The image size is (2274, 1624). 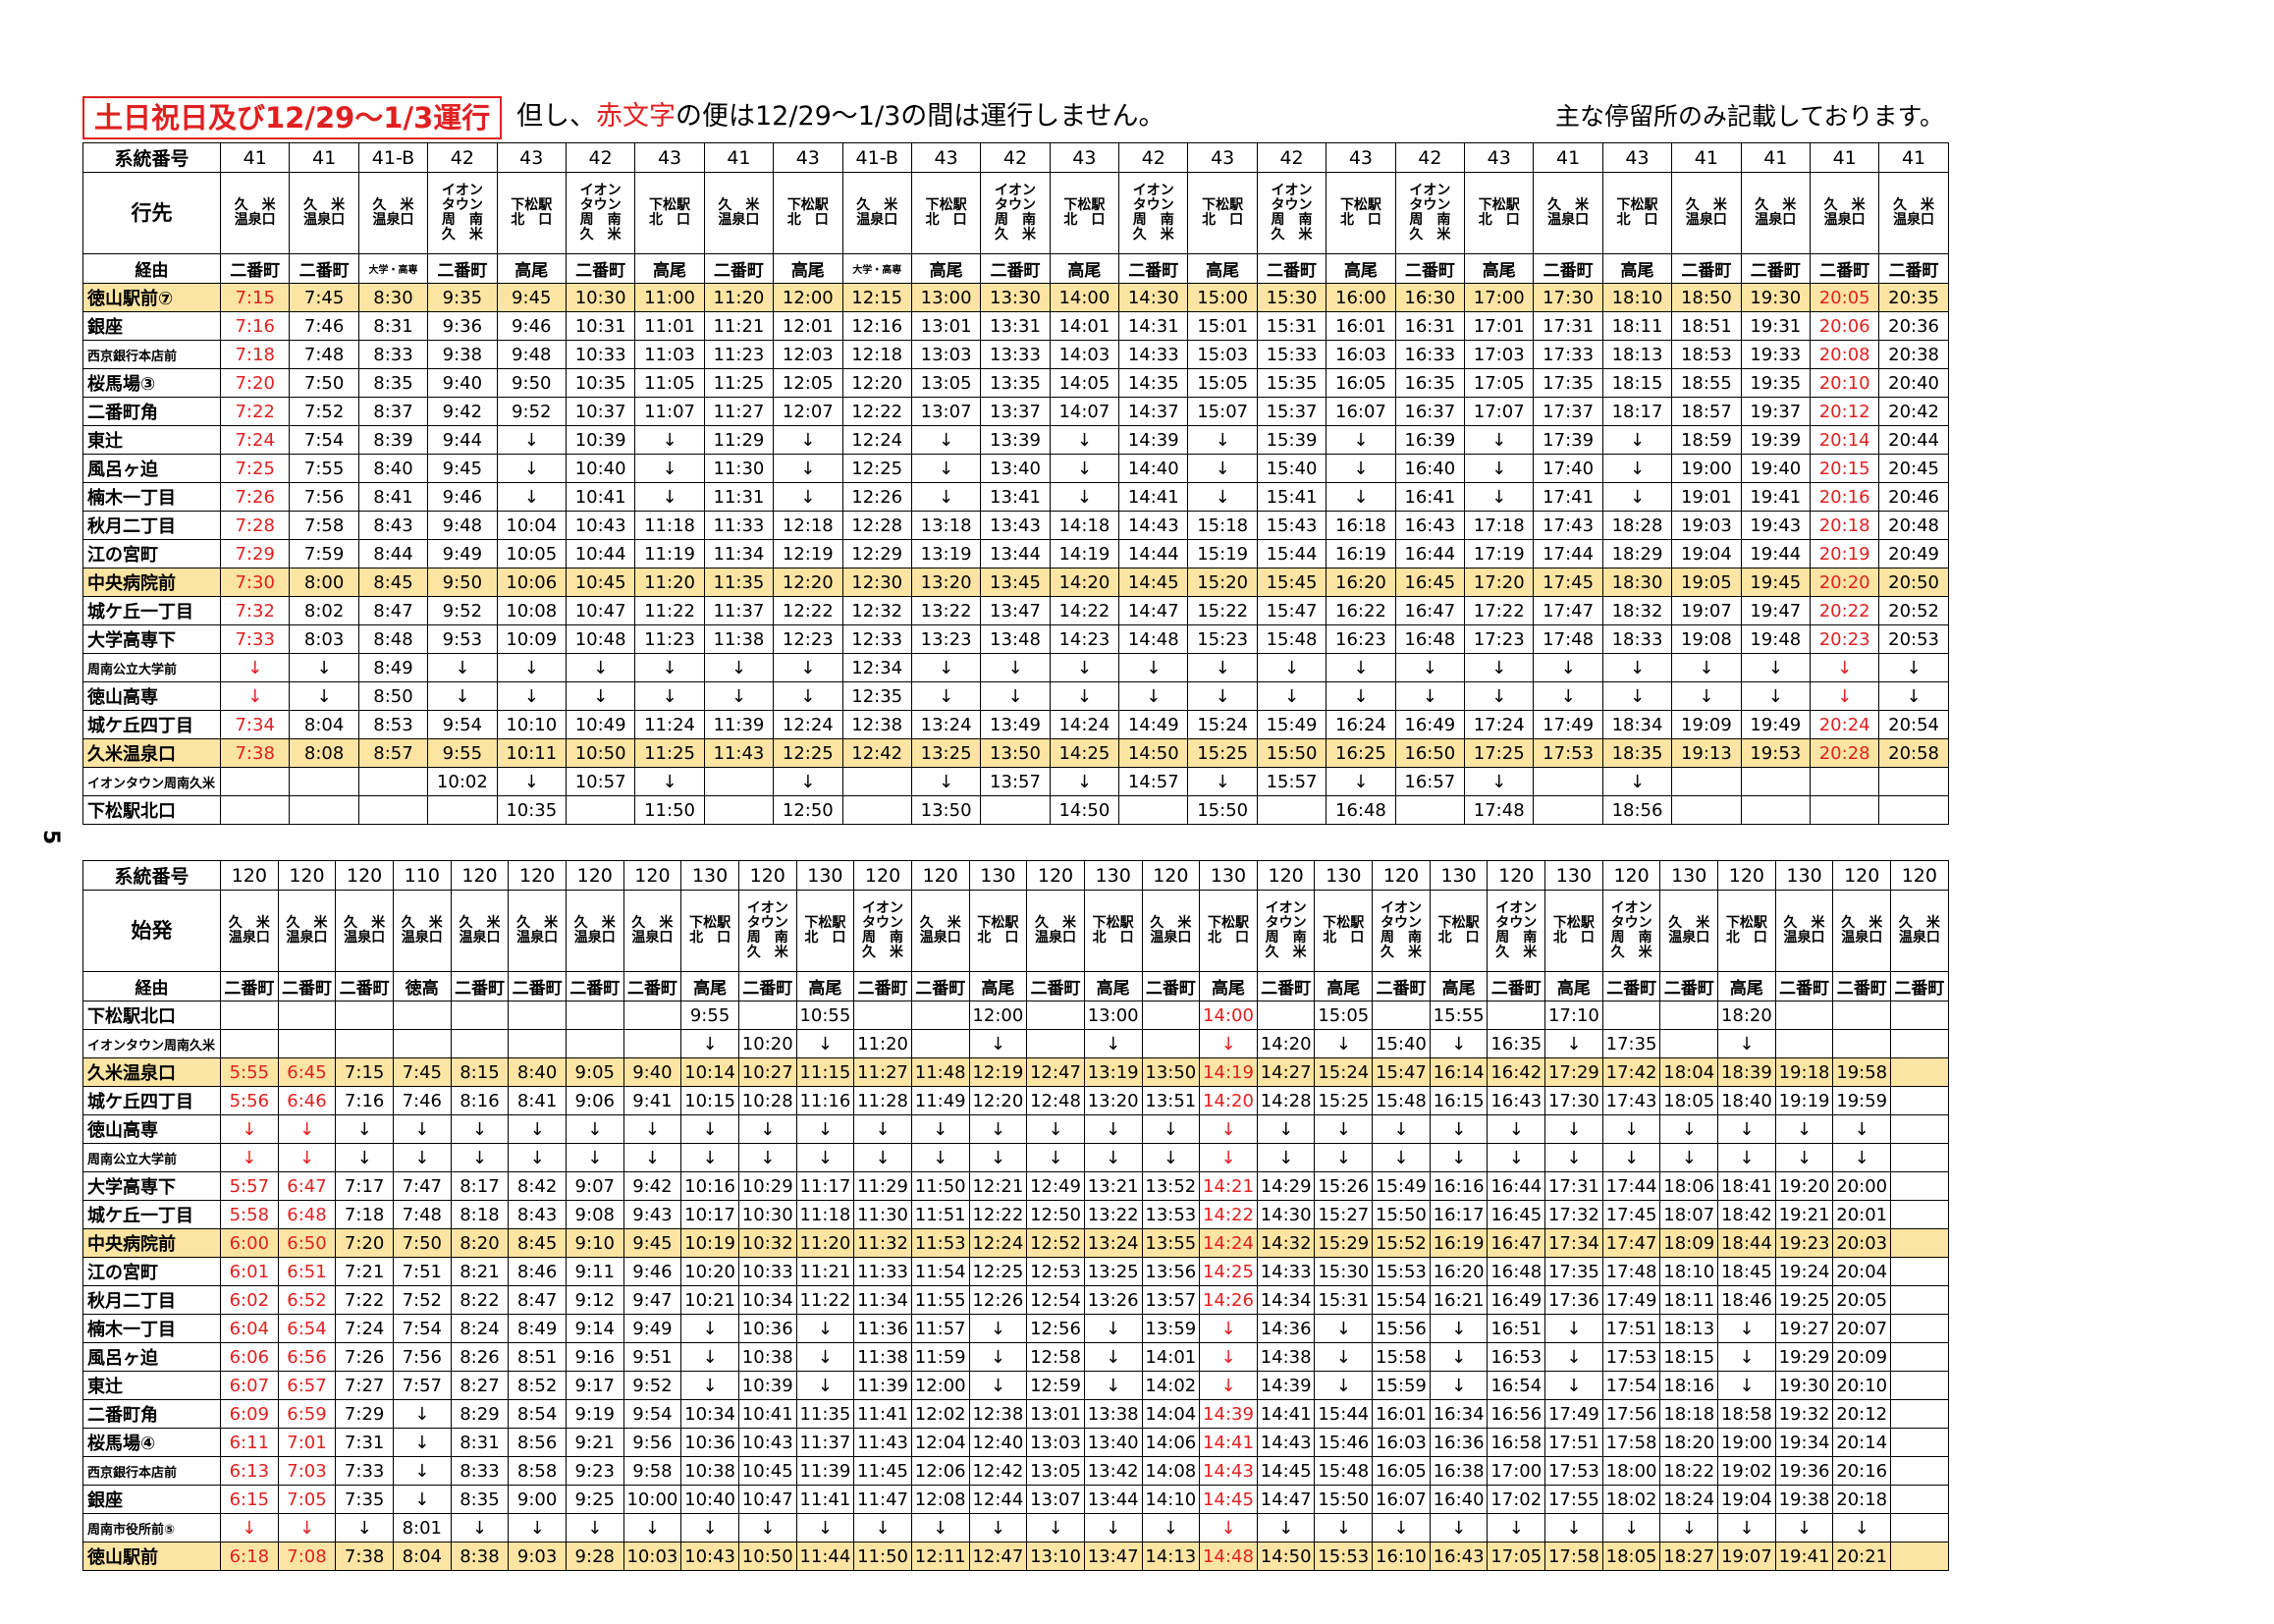 I want to click on departure-time: 12:02, so click(x=940, y=1414).